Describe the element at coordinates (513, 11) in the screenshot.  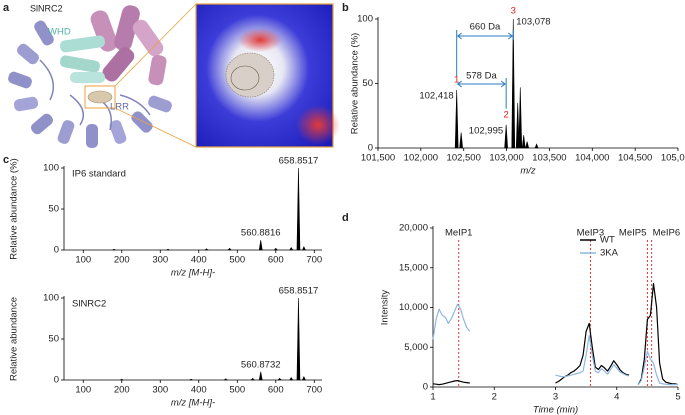
I see `peak-number: 3` at that location.